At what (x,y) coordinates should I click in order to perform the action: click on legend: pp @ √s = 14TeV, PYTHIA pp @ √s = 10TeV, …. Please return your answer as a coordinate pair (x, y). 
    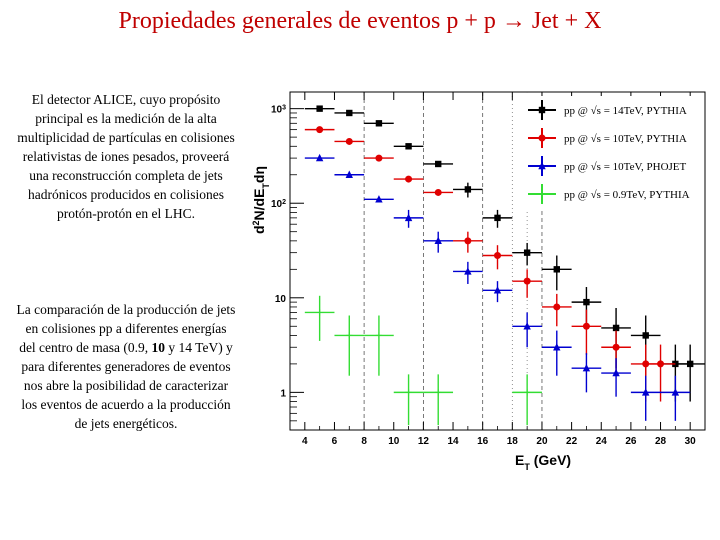
    Looking at the image, I should click on (611, 153).